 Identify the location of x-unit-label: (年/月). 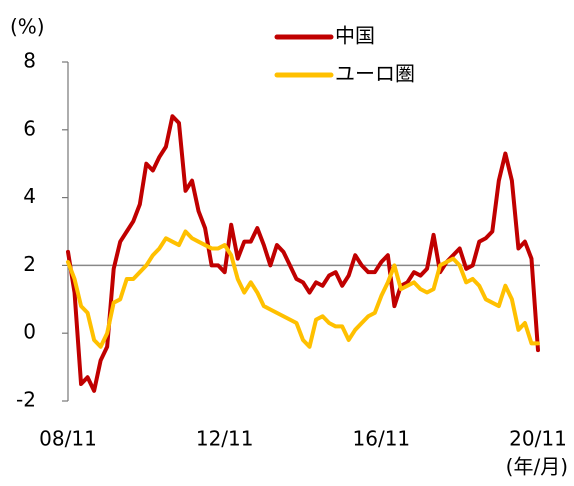
(537, 467).